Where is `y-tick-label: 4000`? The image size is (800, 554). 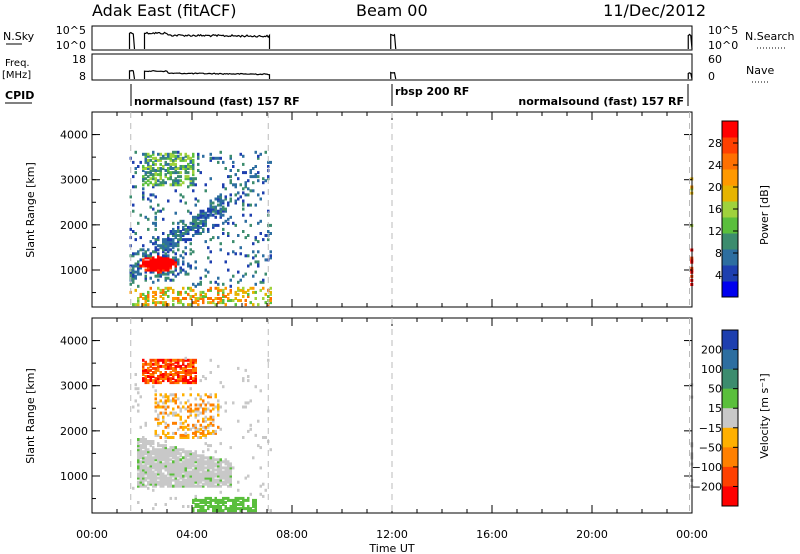 y-tick-label: 4000 is located at coordinates (74, 135).